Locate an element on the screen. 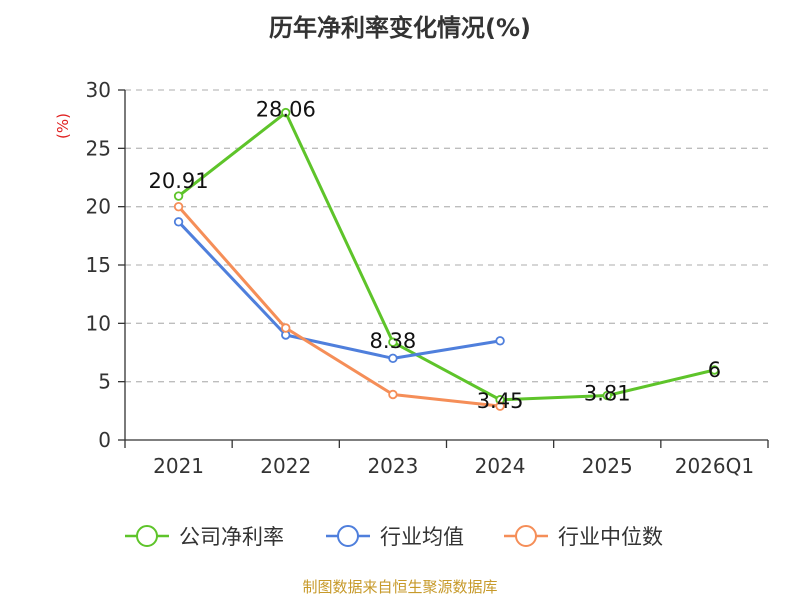  data-label: 8.38 is located at coordinates (393, 341).